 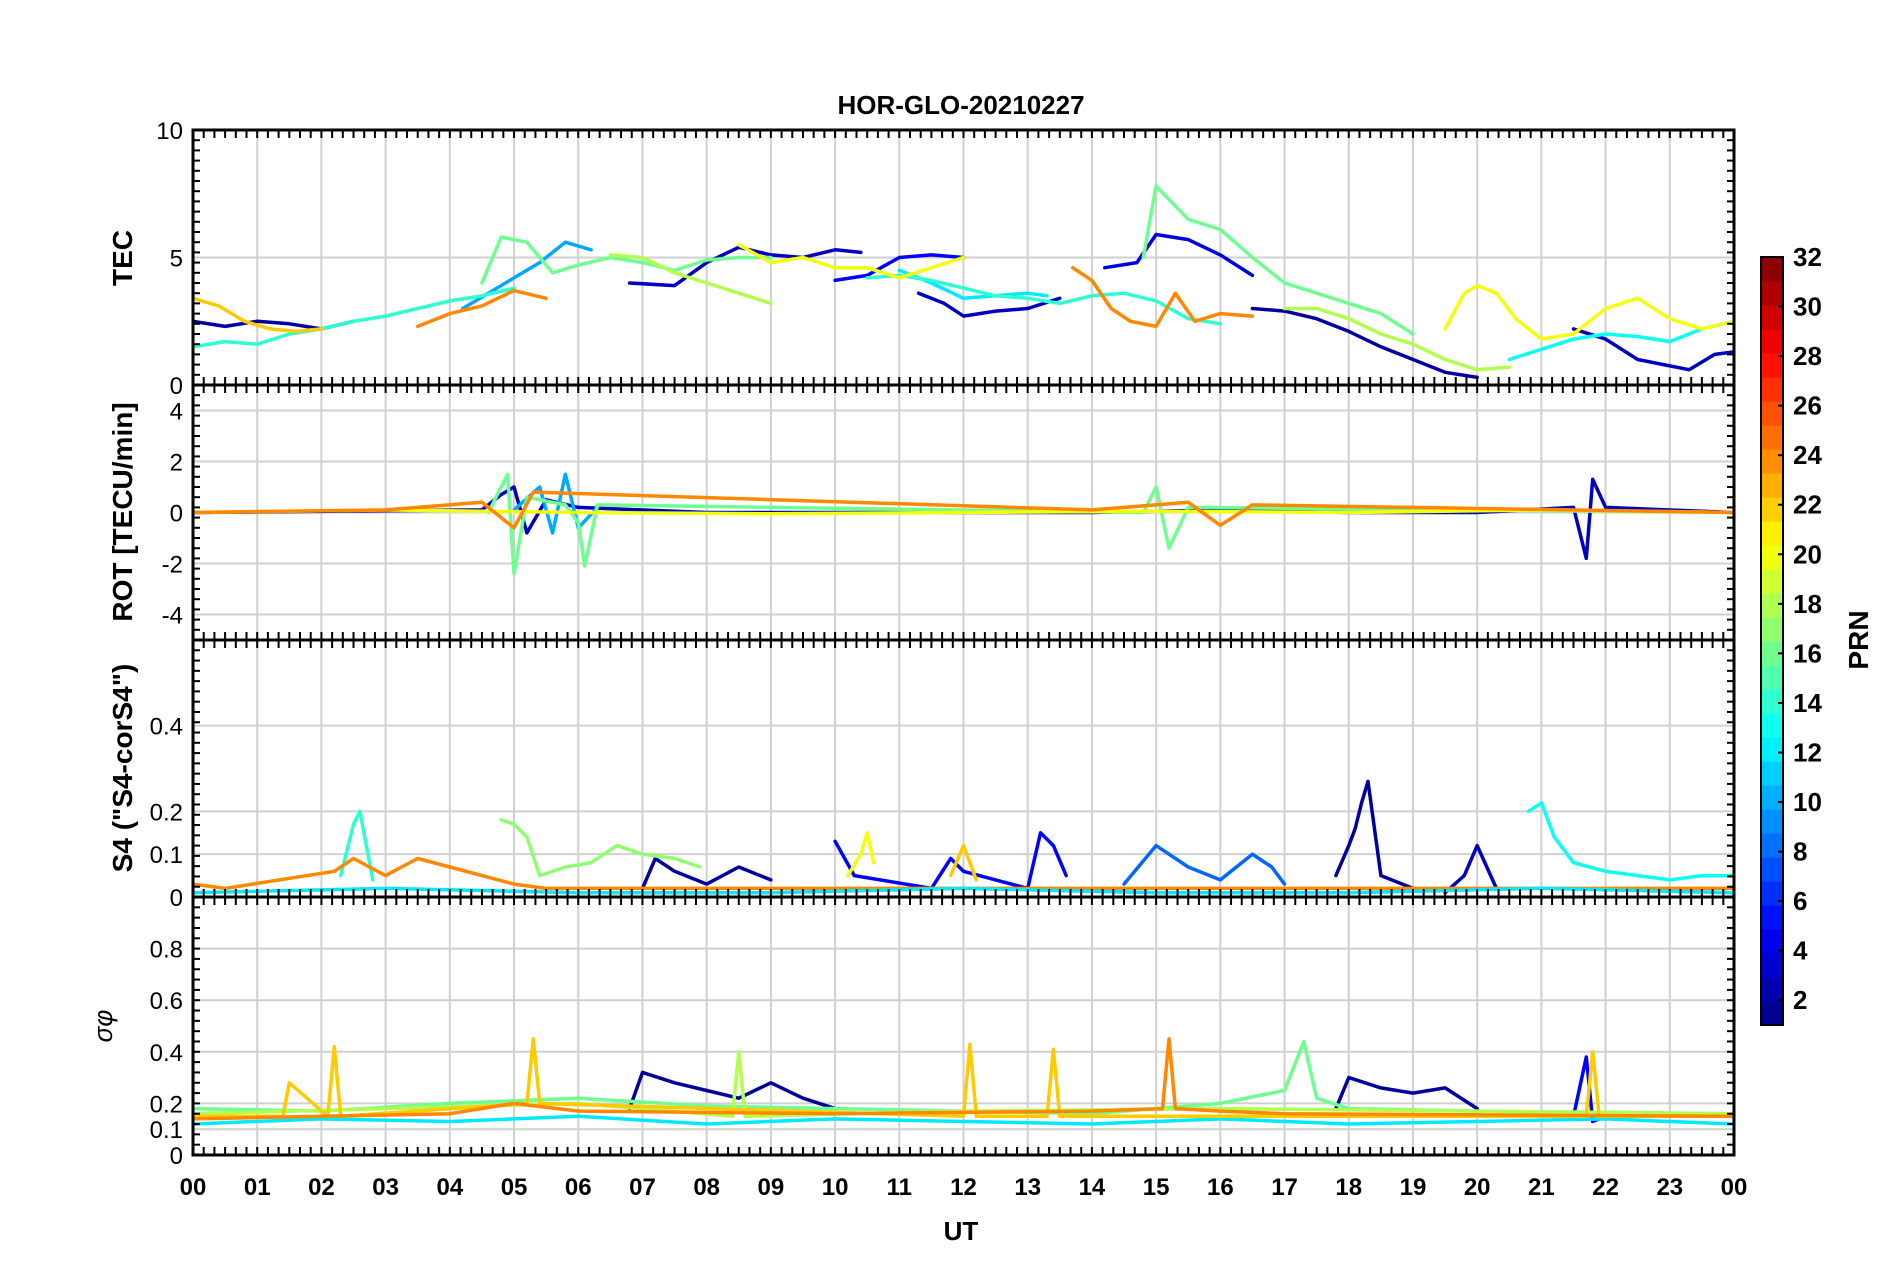 I want to click on y-tick-label-rot: -2, so click(x=172, y=565).